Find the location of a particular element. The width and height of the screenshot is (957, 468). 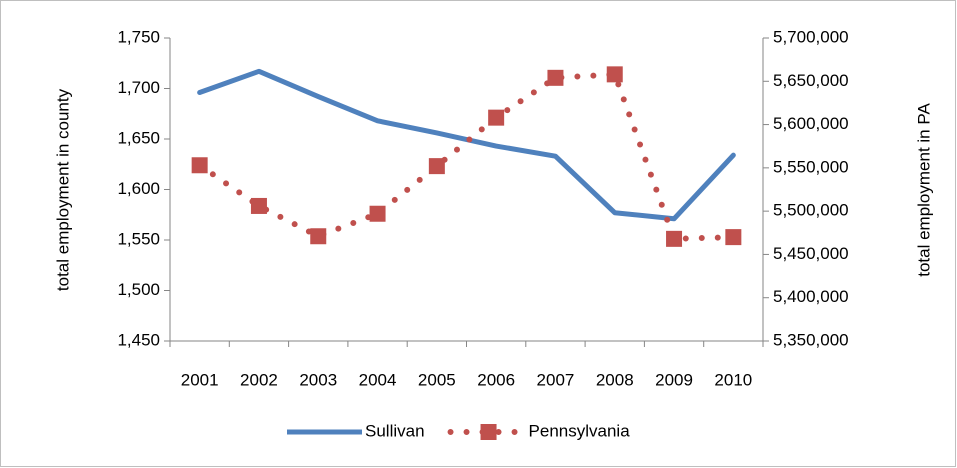

y2-tick-label: 5,500,000 is located at coordinates (811, 210).